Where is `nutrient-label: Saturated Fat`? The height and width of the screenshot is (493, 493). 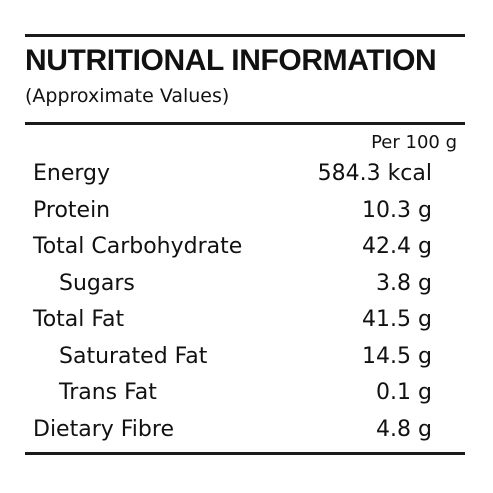 nutrient-label: Saturated Fat is located at coordinates (133, 356).